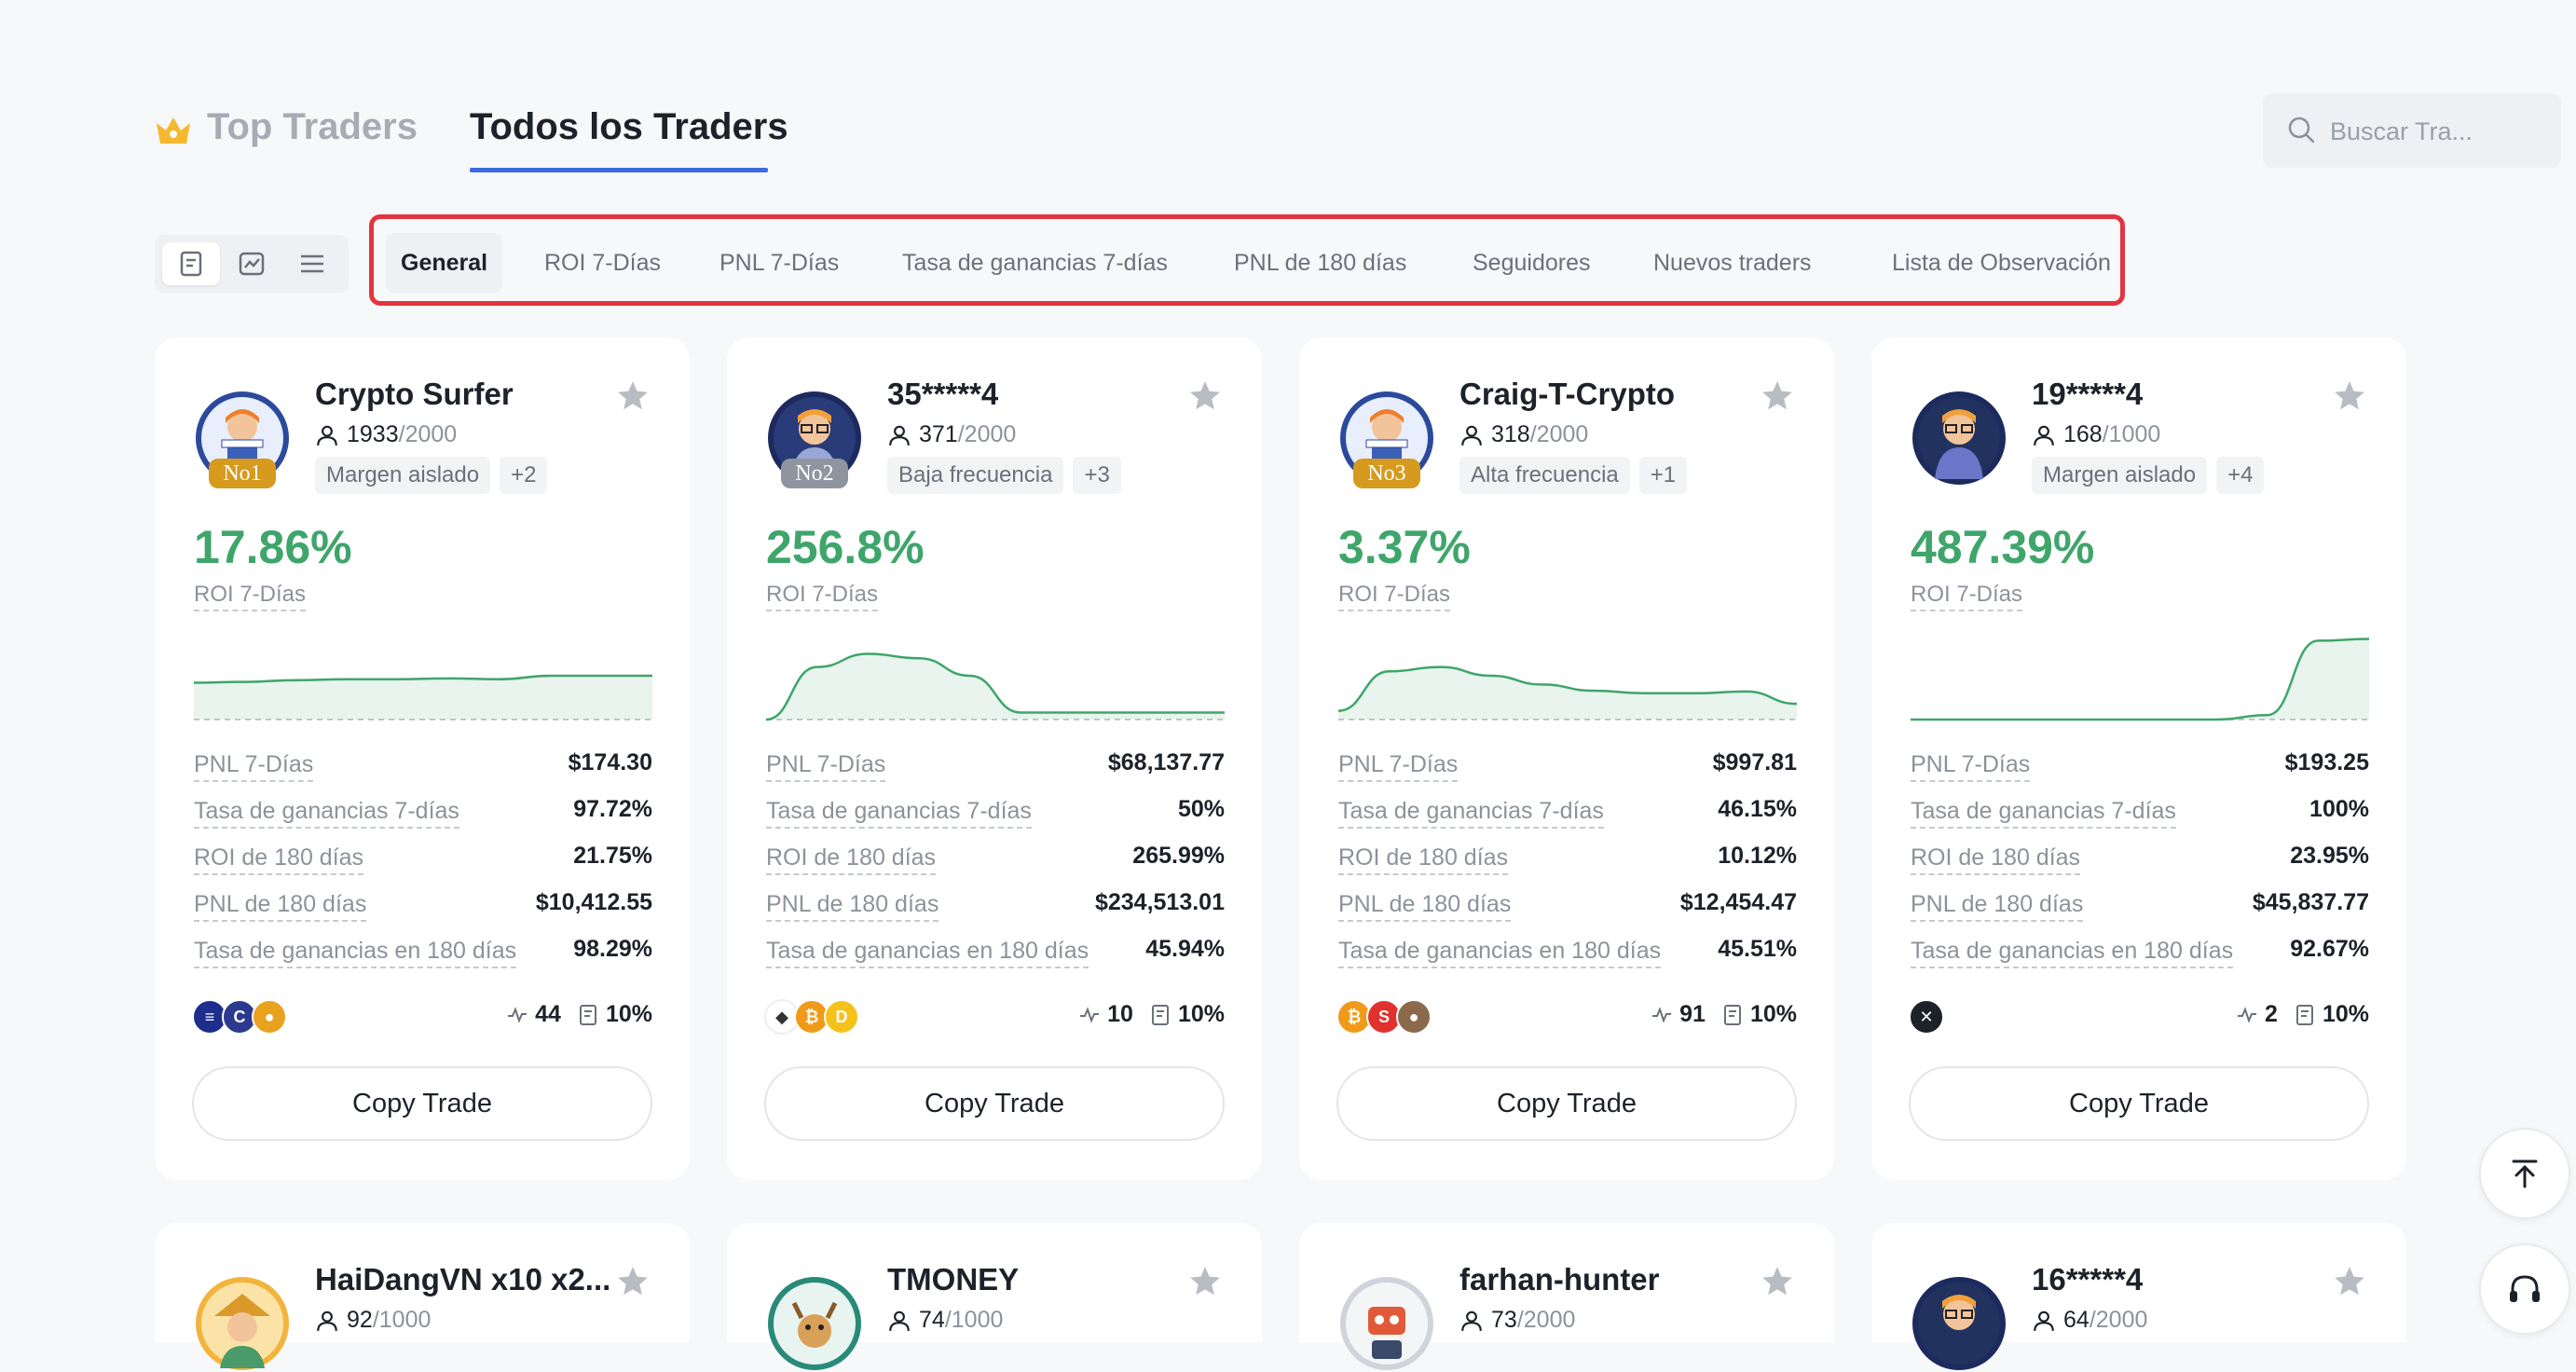  What do you see at coordinates (524, 475) in the screenshot?
I see `tag-more: +2` at bounding box center [524, 475].